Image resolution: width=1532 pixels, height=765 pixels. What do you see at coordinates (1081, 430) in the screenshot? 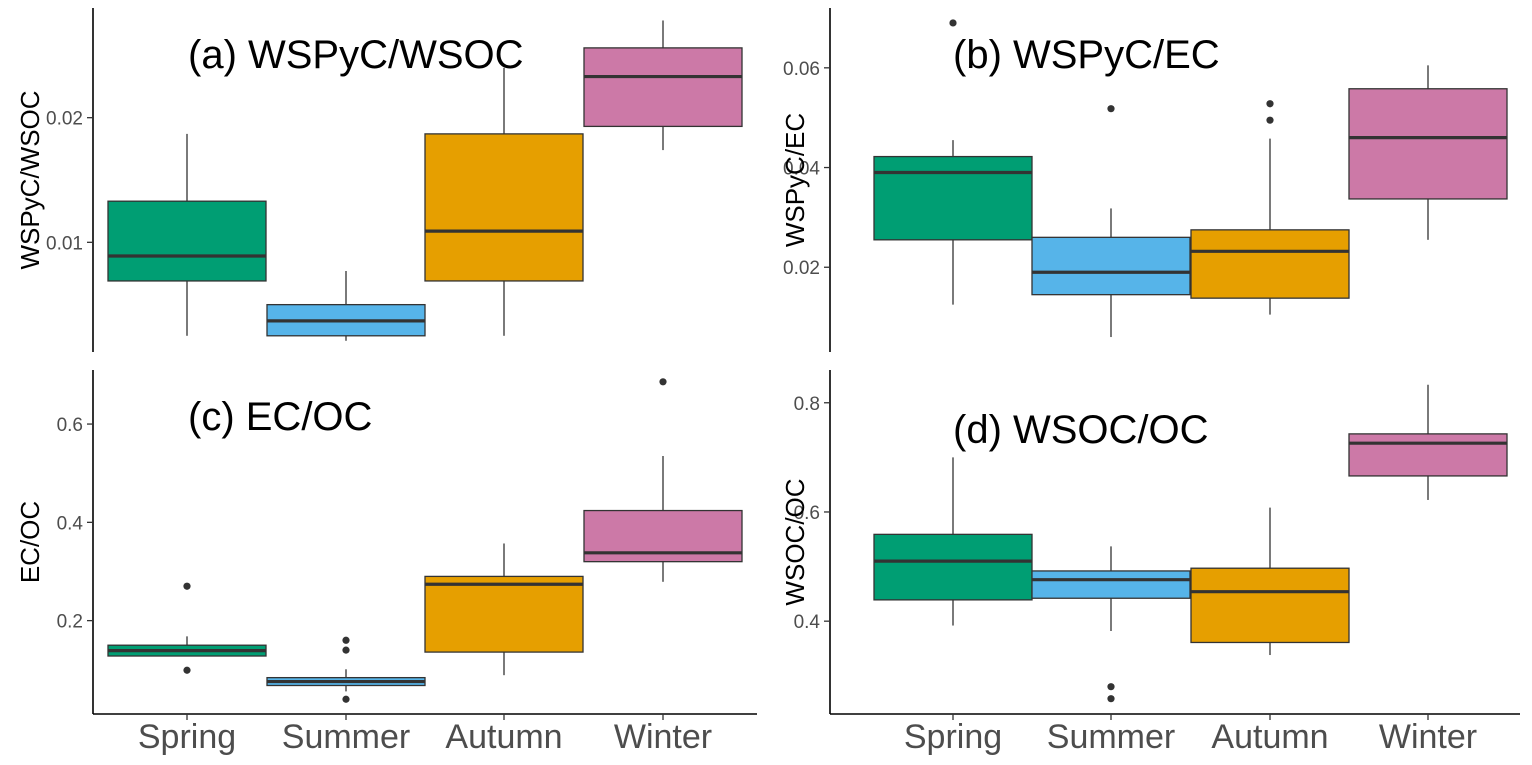
I see `panel-title: (d) WSOC/OC` at bounding box center [1081, 430].